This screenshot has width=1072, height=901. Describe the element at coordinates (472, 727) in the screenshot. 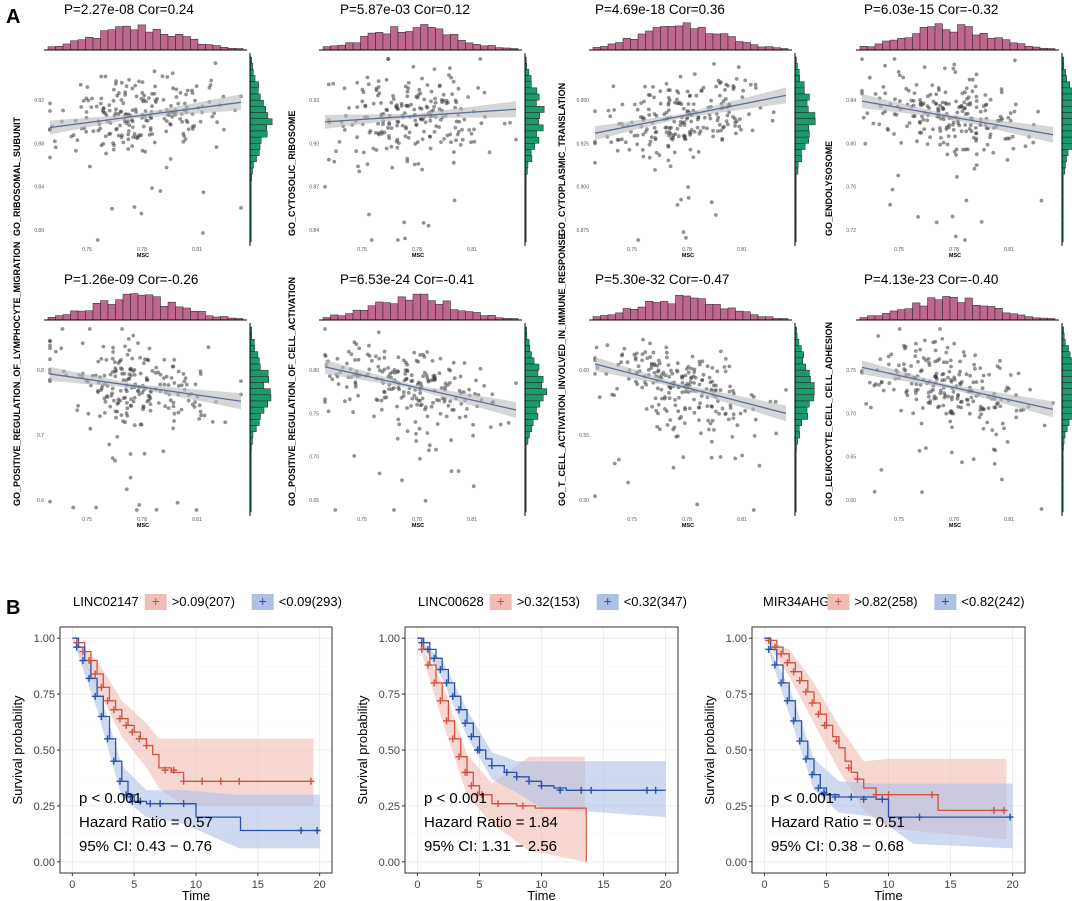

I see `high-censor-marks` at that location.